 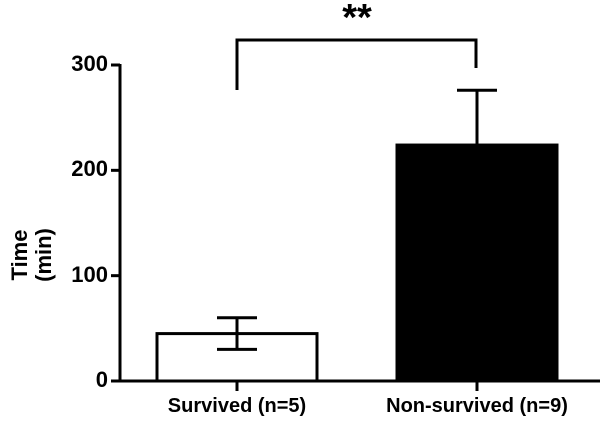 What do you see at coordinates (115, 223) in the screenshot?
I see `y-ticks` at bounding box center [115, 223].